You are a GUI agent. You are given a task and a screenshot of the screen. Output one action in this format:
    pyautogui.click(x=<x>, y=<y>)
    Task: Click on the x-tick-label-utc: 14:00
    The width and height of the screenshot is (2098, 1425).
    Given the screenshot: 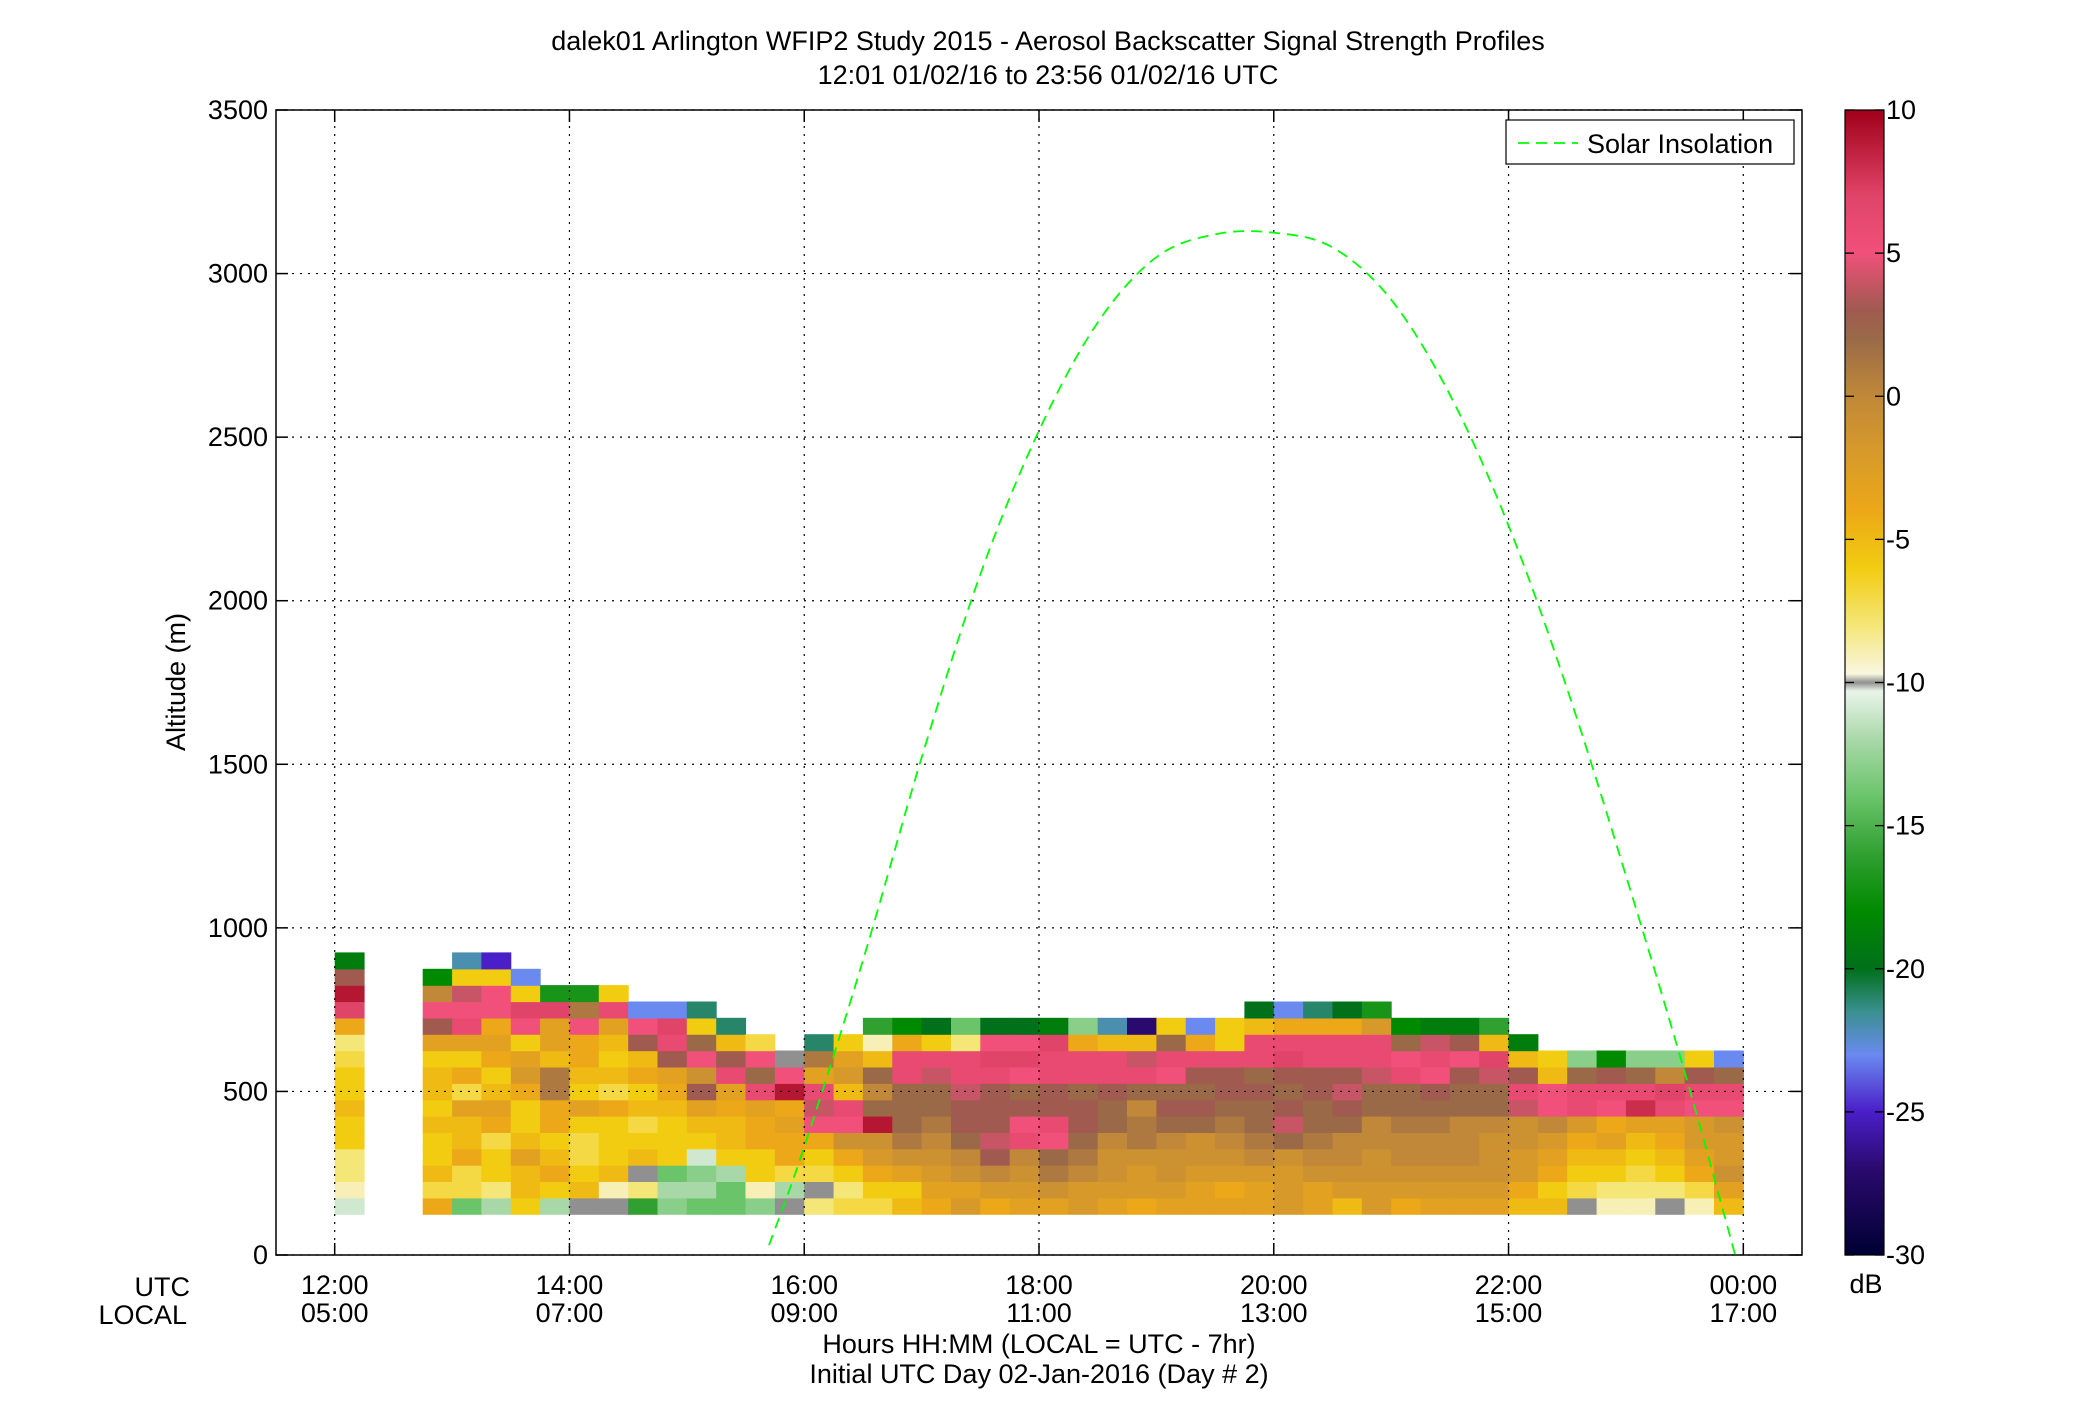 What is the action you would take?
    pyautogui.click(x=570, y=1285)
    